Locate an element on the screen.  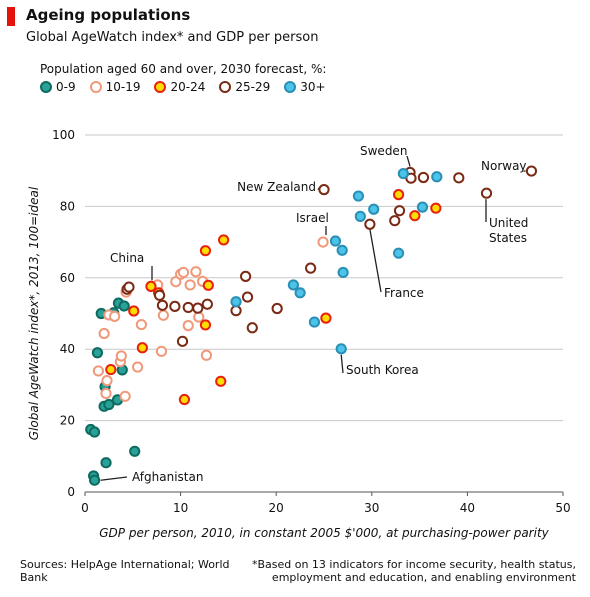
y-tick-label: 20 is located at coordinates (67, 421).